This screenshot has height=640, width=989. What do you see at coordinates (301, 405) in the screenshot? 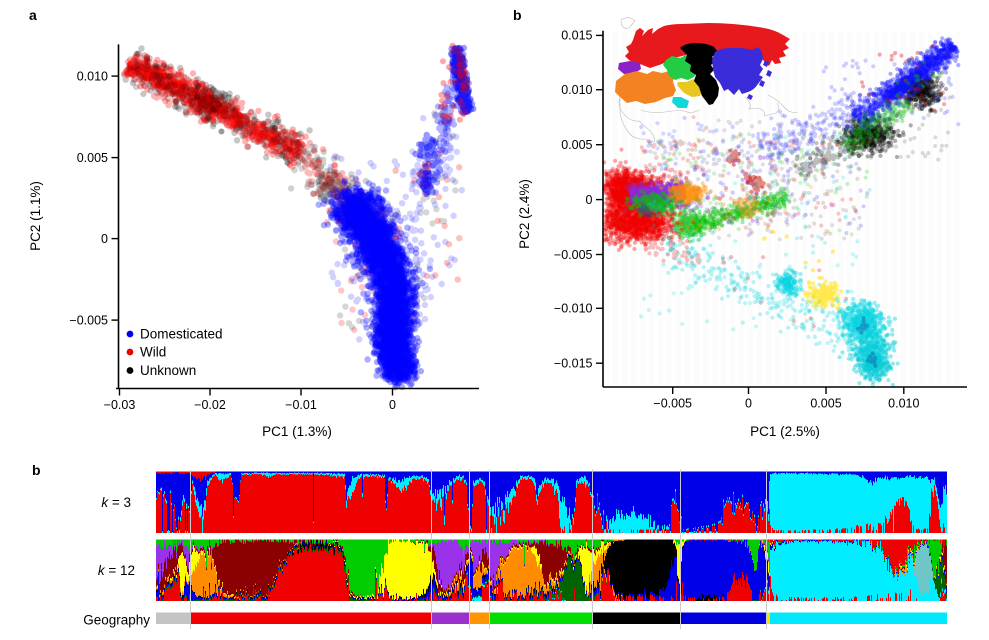
I see `svg-text: −0.01` at bounding box center [301, 405].